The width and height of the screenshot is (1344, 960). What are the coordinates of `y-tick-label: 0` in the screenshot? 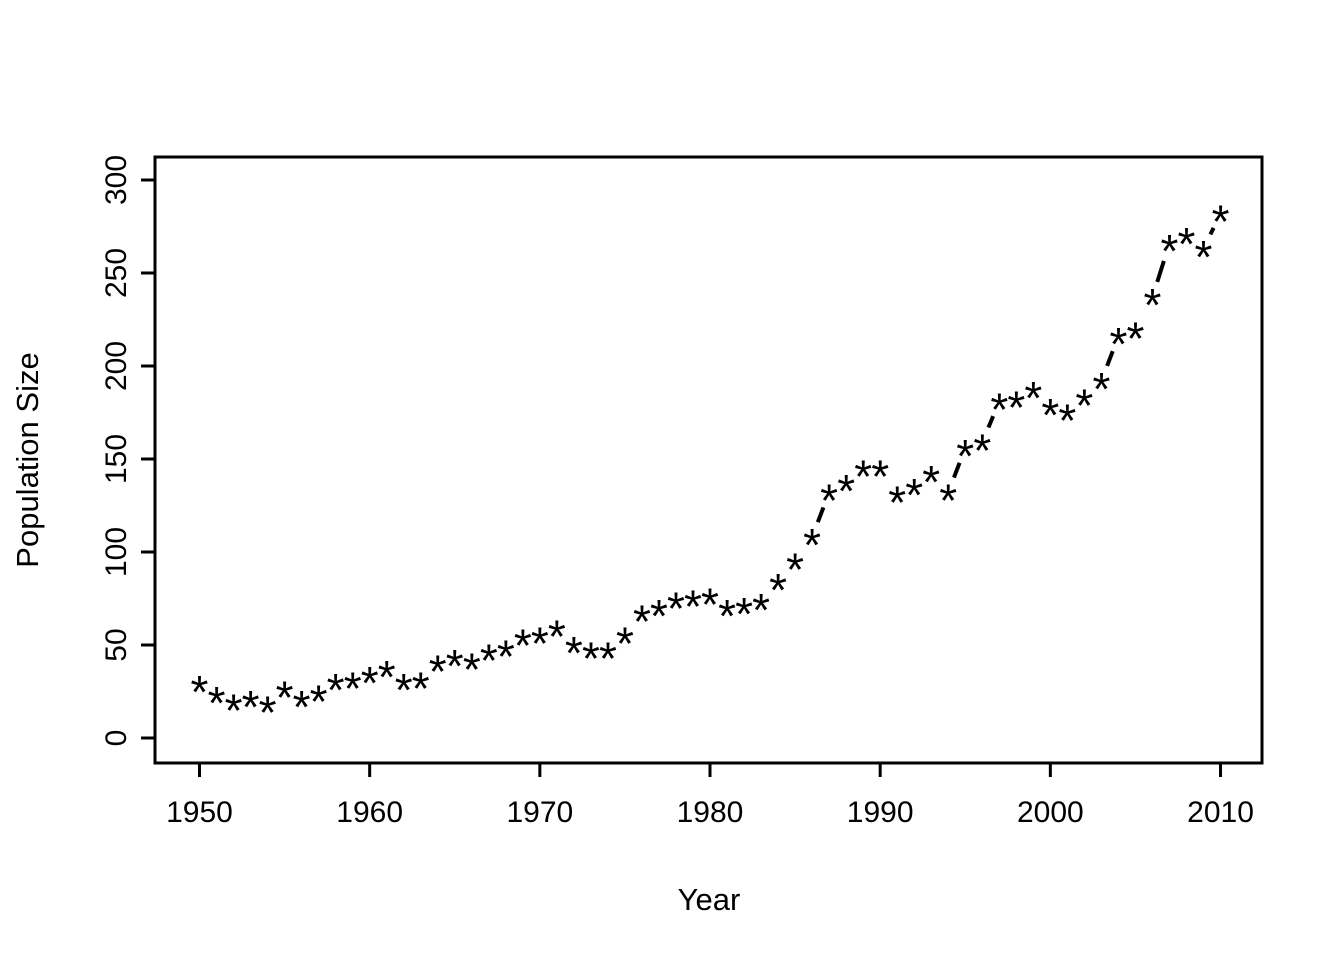 It's located at (116, 738).